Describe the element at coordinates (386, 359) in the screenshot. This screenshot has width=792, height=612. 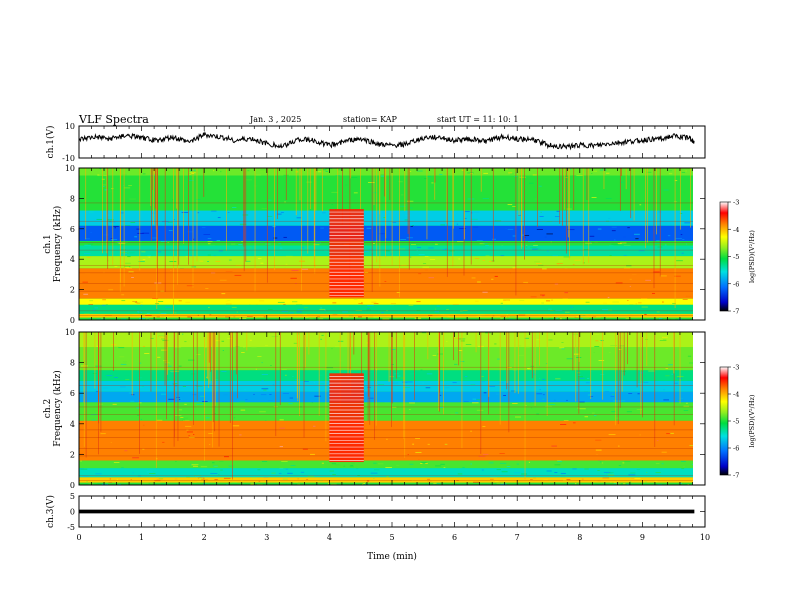
I see `spectral-band` at that location.